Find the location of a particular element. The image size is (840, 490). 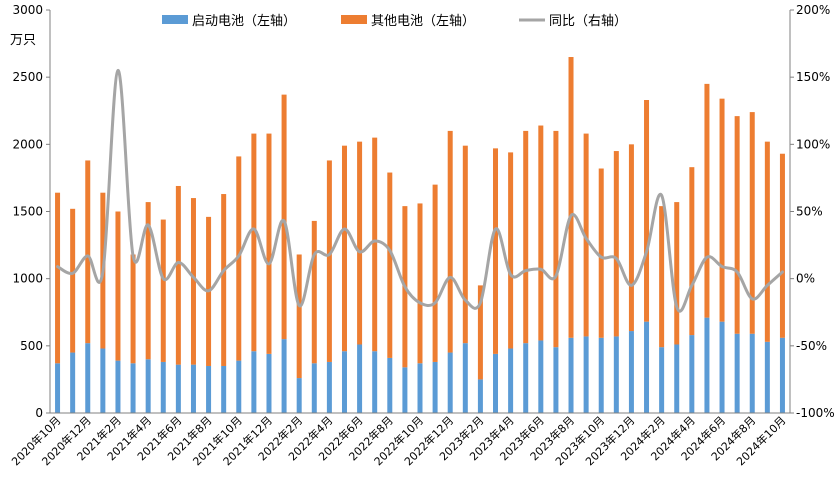

left-tick-label: 0 is located at coordinates (39, 413).